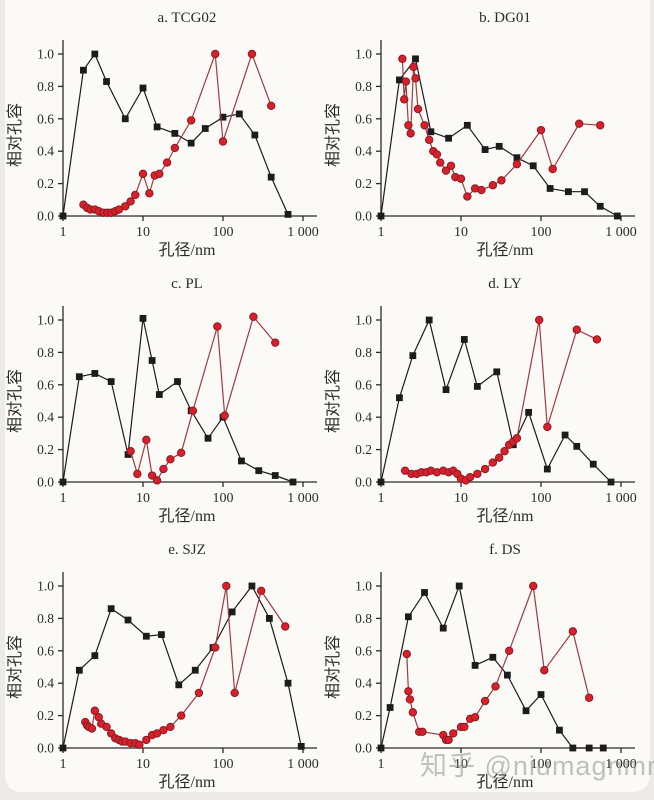 This screenshot has width=654, height=800. I want to click on chart-title: d. LY, so click(505, 284).